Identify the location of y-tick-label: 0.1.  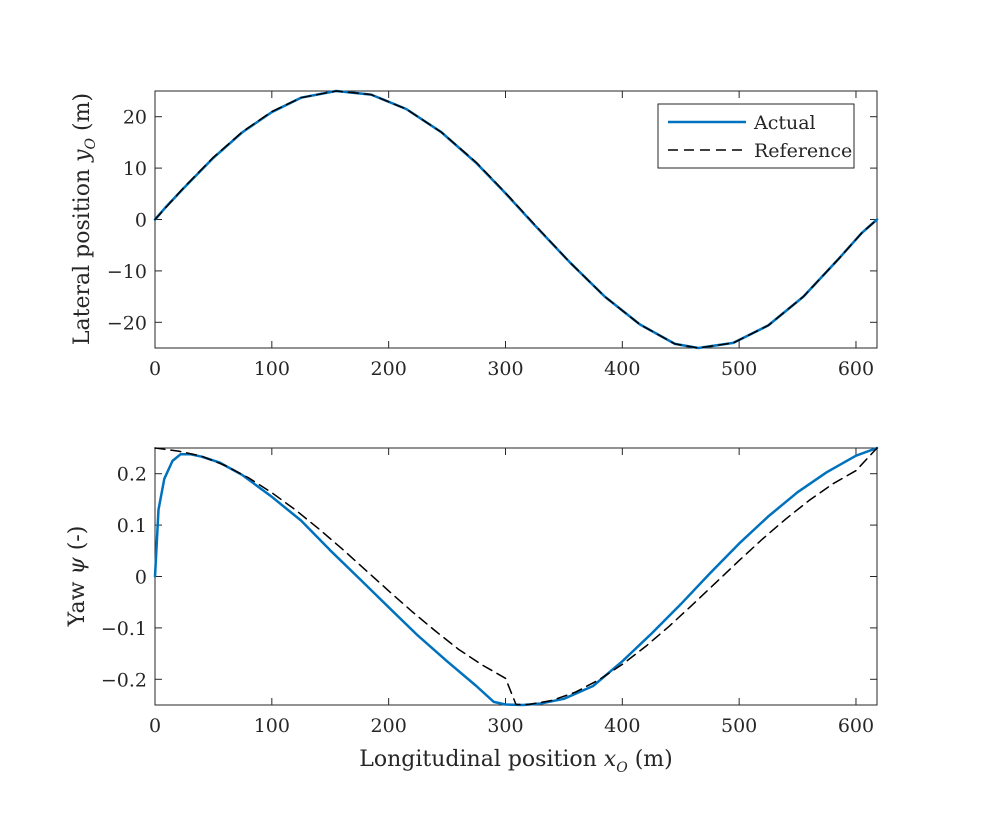
(132, 526).